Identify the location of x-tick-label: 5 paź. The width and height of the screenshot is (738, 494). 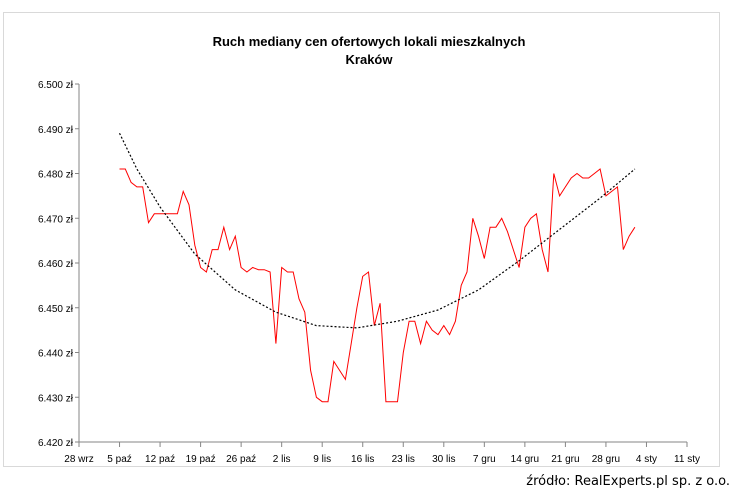
(119, 459).